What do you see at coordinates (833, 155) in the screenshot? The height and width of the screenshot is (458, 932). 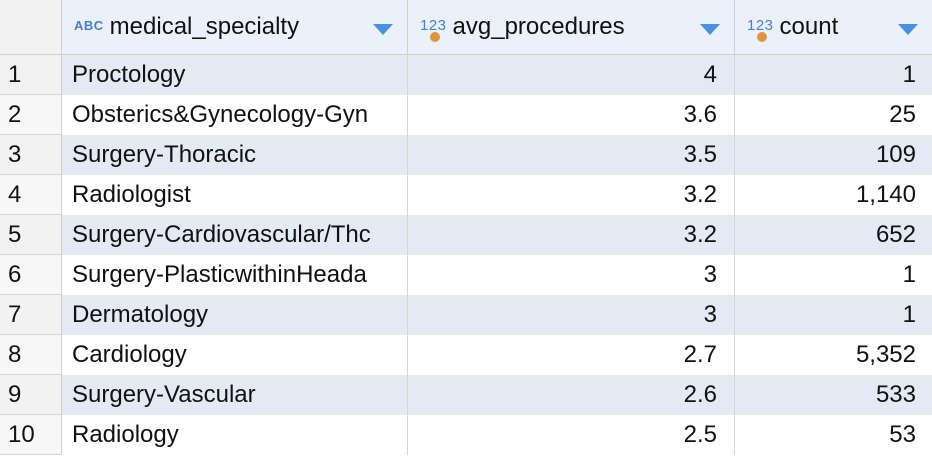 I see `cell-count: 109` at bounding box center [833, 155].